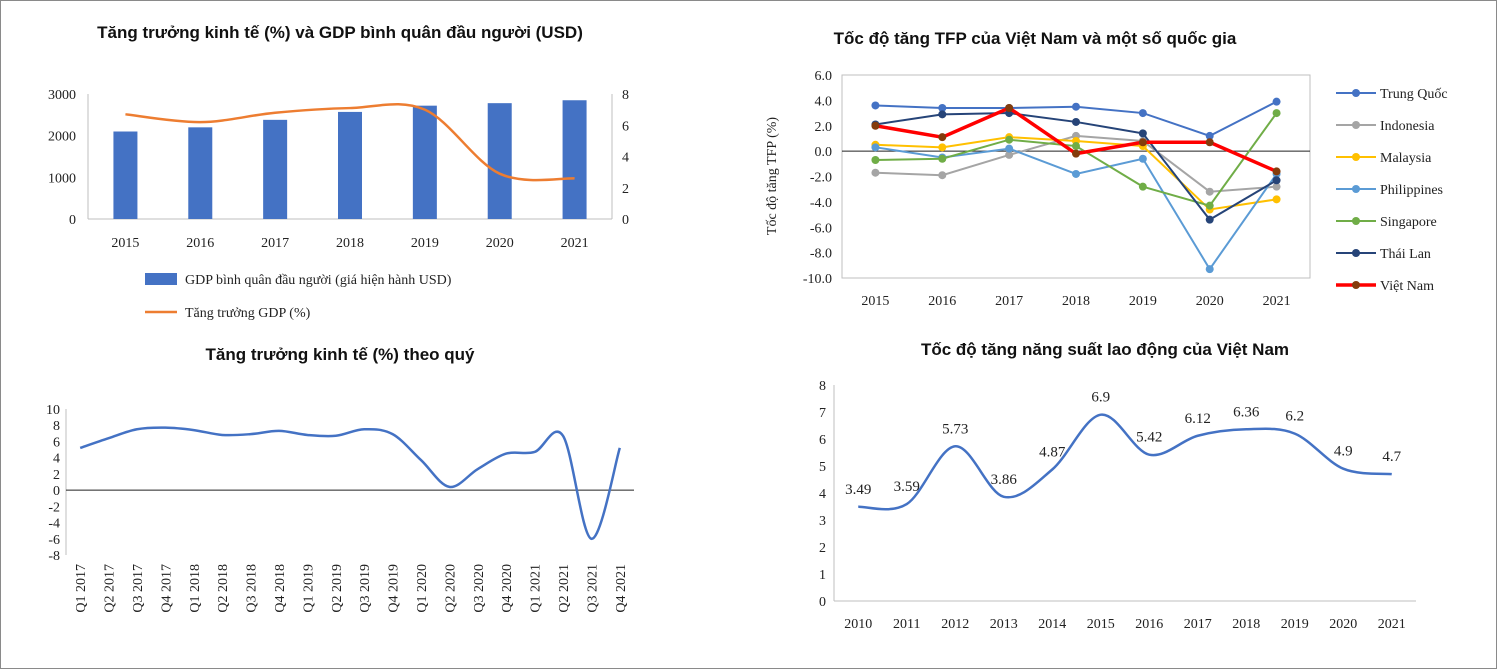 This screenshot has width=1497, height=669. Describe the element at coordinates (822, 602) in the screenshot. I see `chart-productivity-ytick: 0` at that location.